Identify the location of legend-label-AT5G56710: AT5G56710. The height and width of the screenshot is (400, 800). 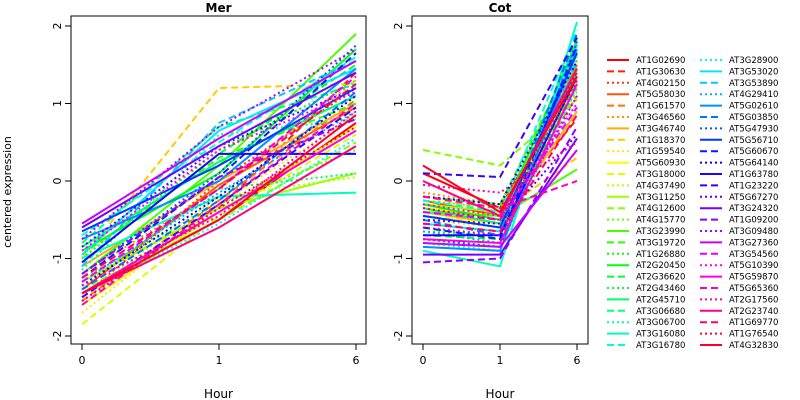
(753, 141).